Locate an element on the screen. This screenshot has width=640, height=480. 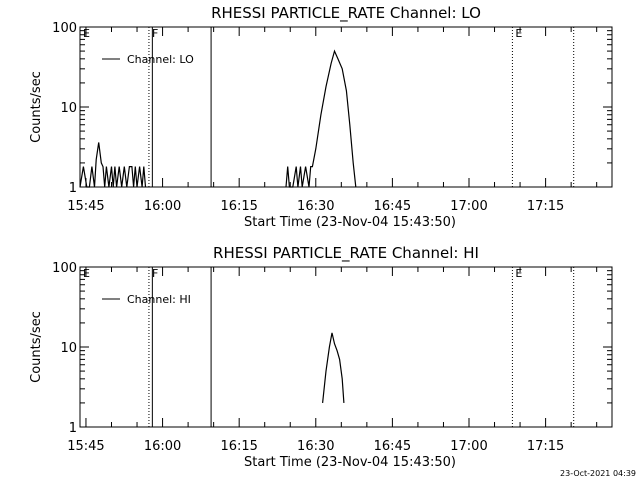
chart-title: RHESSI PARTICLE_RATE Channel: LO is located at coordinates (346, 13).